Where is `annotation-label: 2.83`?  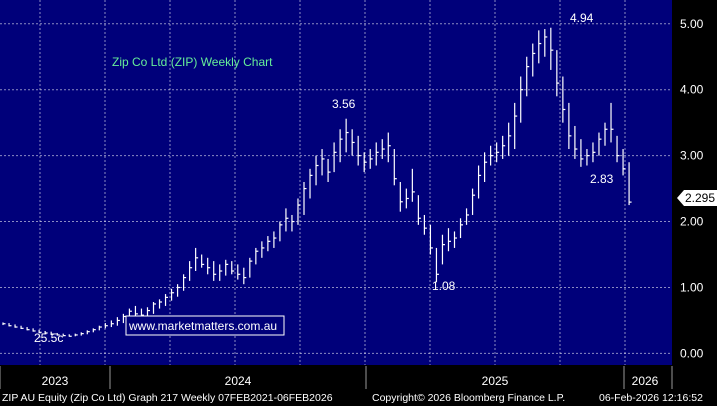
annotation-label: 2.83 is located at coordinates (602, 179).